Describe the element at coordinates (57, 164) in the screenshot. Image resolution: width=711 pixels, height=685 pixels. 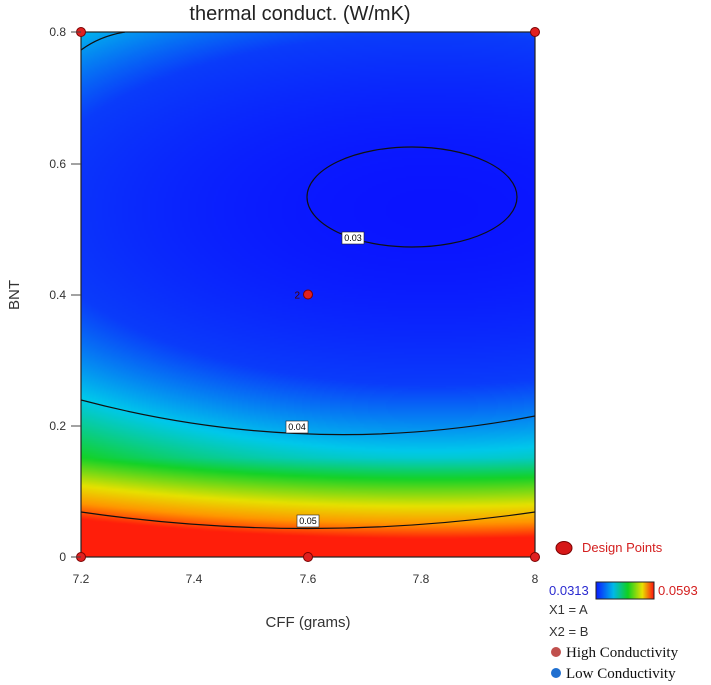
I see `y-tick-label: 0.6` at that location.